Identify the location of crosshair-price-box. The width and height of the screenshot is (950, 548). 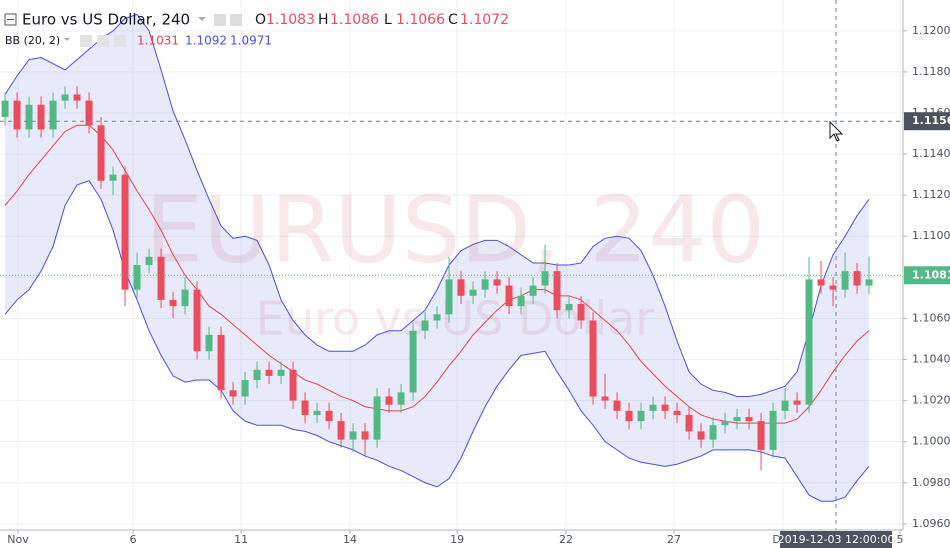
(927, 121).